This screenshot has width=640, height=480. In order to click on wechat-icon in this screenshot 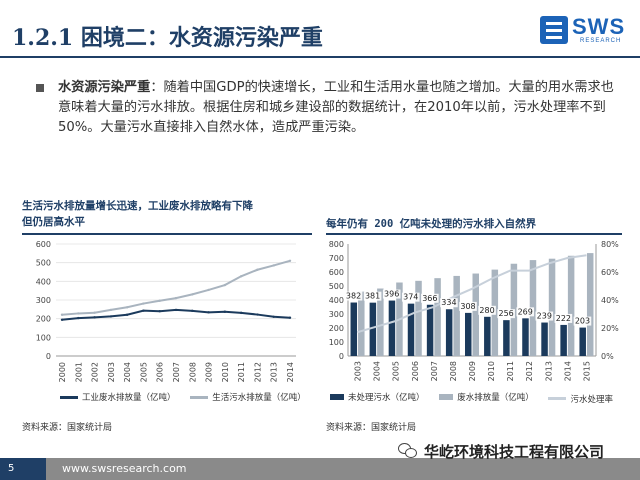, I will do `click(408, 451)`.